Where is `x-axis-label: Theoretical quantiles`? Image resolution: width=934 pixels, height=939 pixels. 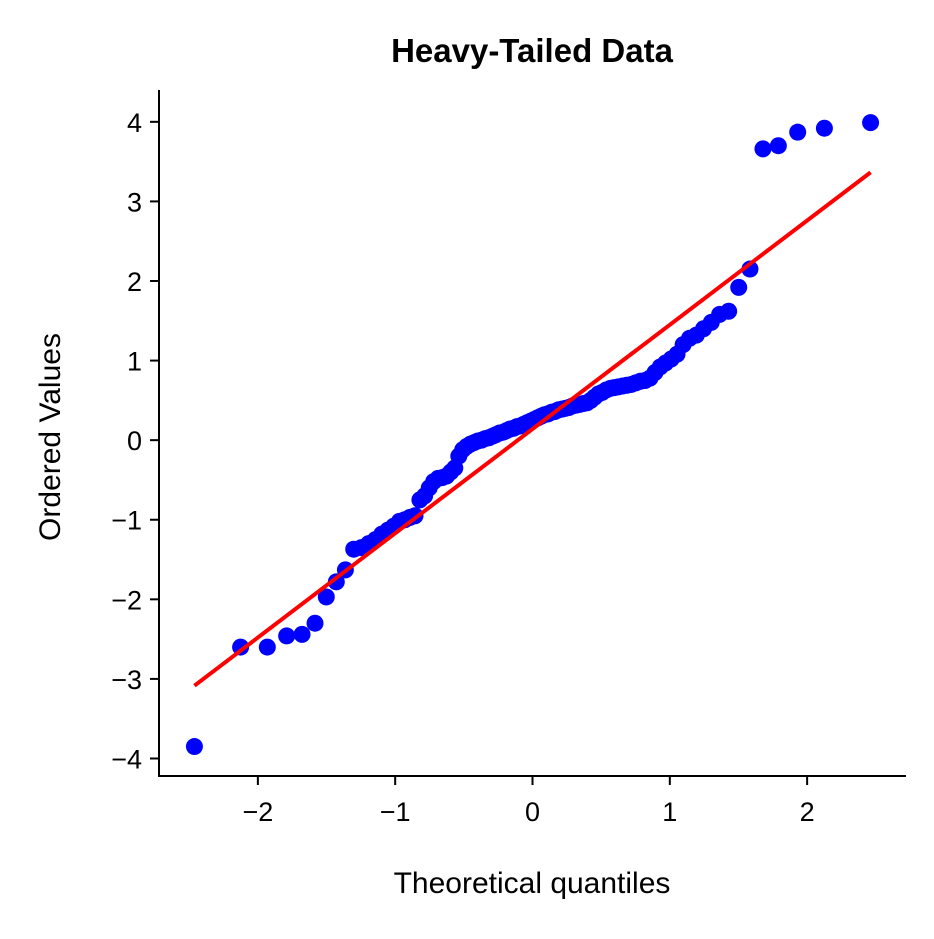 x-axis-label: Theoretical quantiles is located at coordinates (532, 883).